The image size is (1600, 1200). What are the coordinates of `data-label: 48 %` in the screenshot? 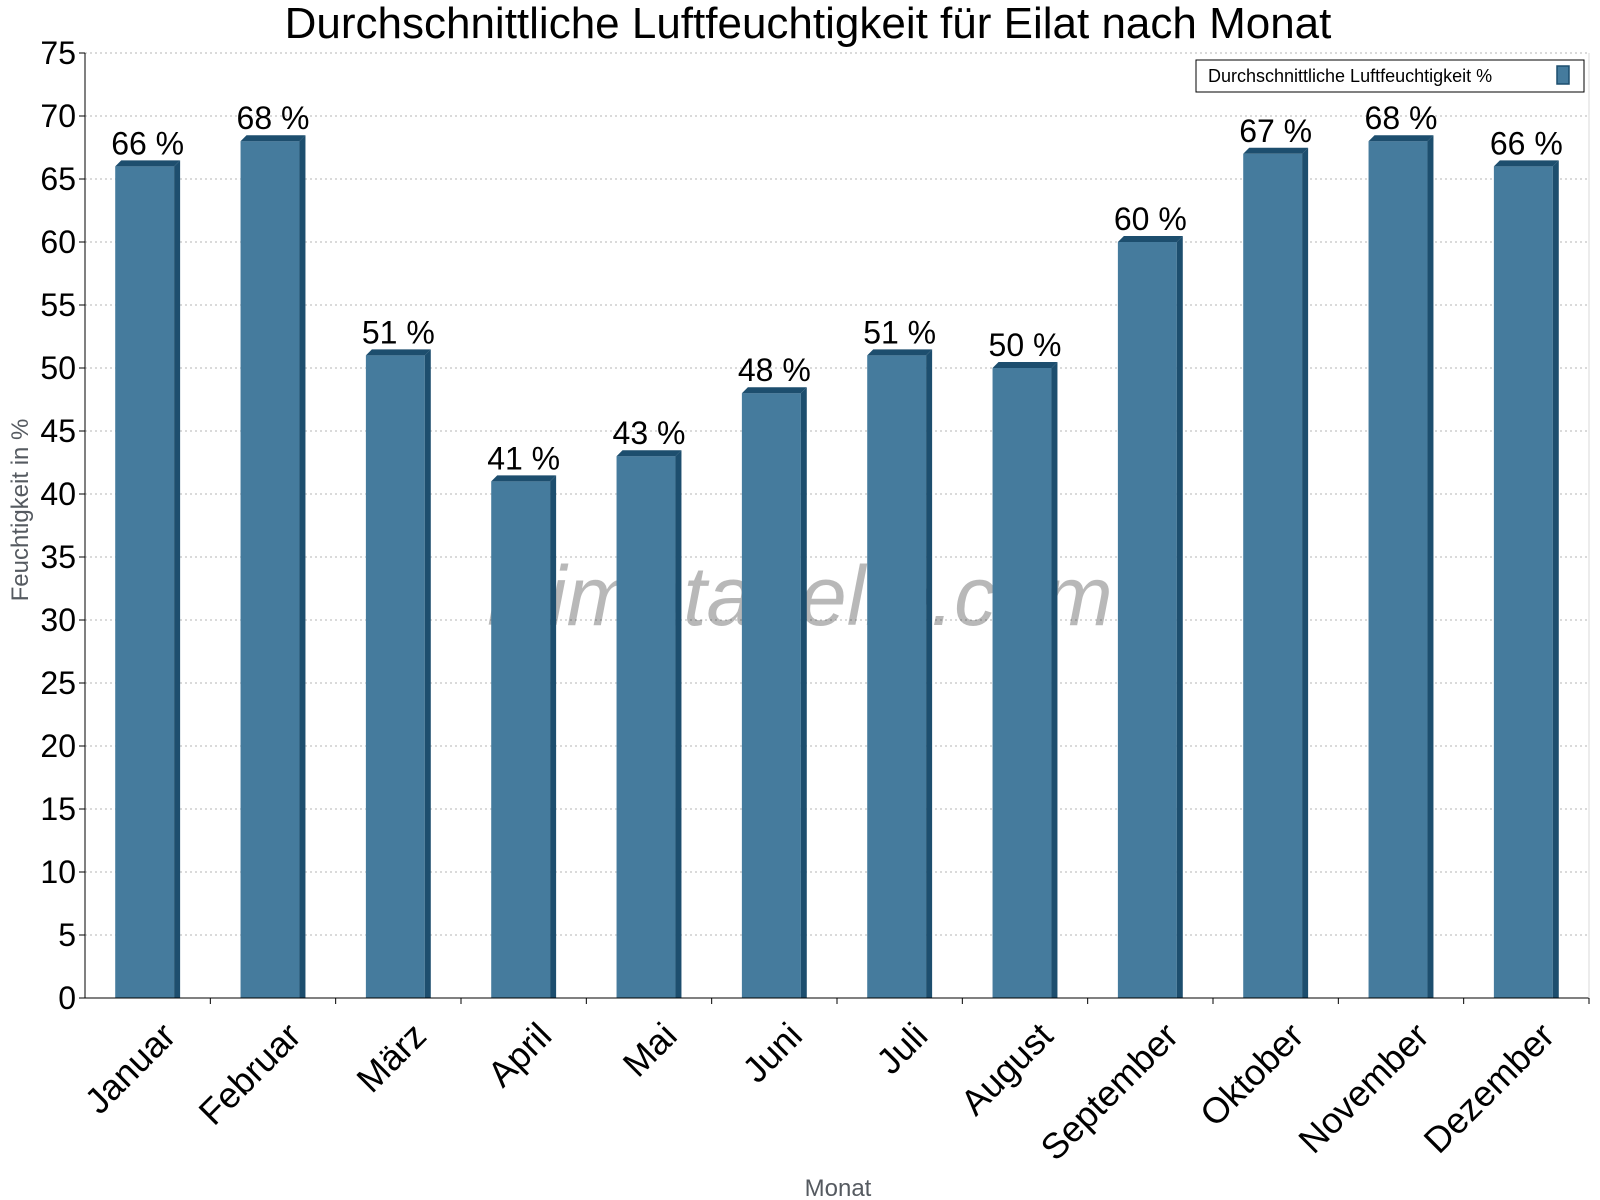 It's located at (774, 370).